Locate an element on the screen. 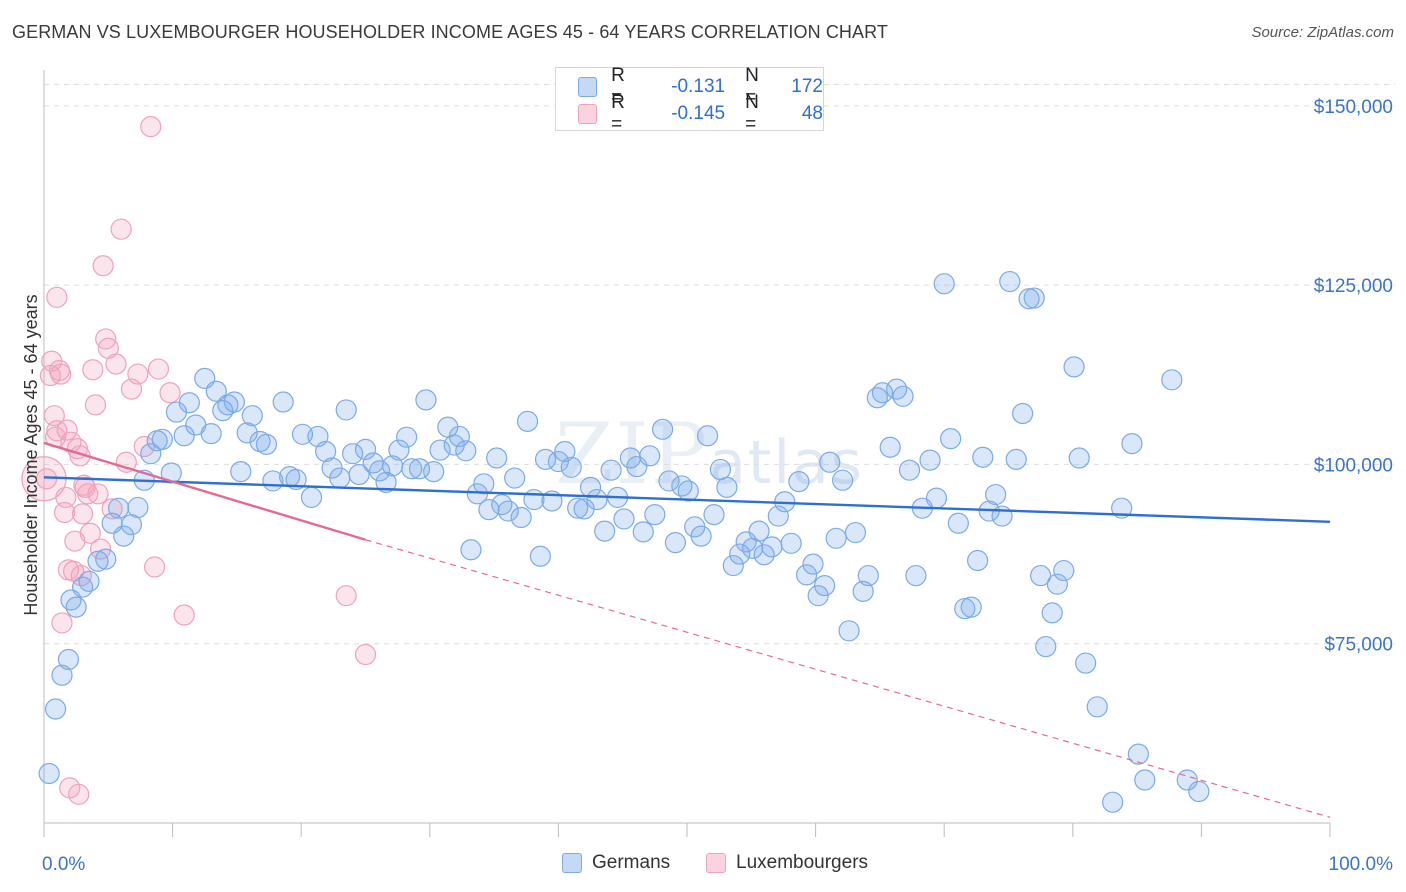  x-tick-label-start: 0.0% is located at coordinates (63, 864).